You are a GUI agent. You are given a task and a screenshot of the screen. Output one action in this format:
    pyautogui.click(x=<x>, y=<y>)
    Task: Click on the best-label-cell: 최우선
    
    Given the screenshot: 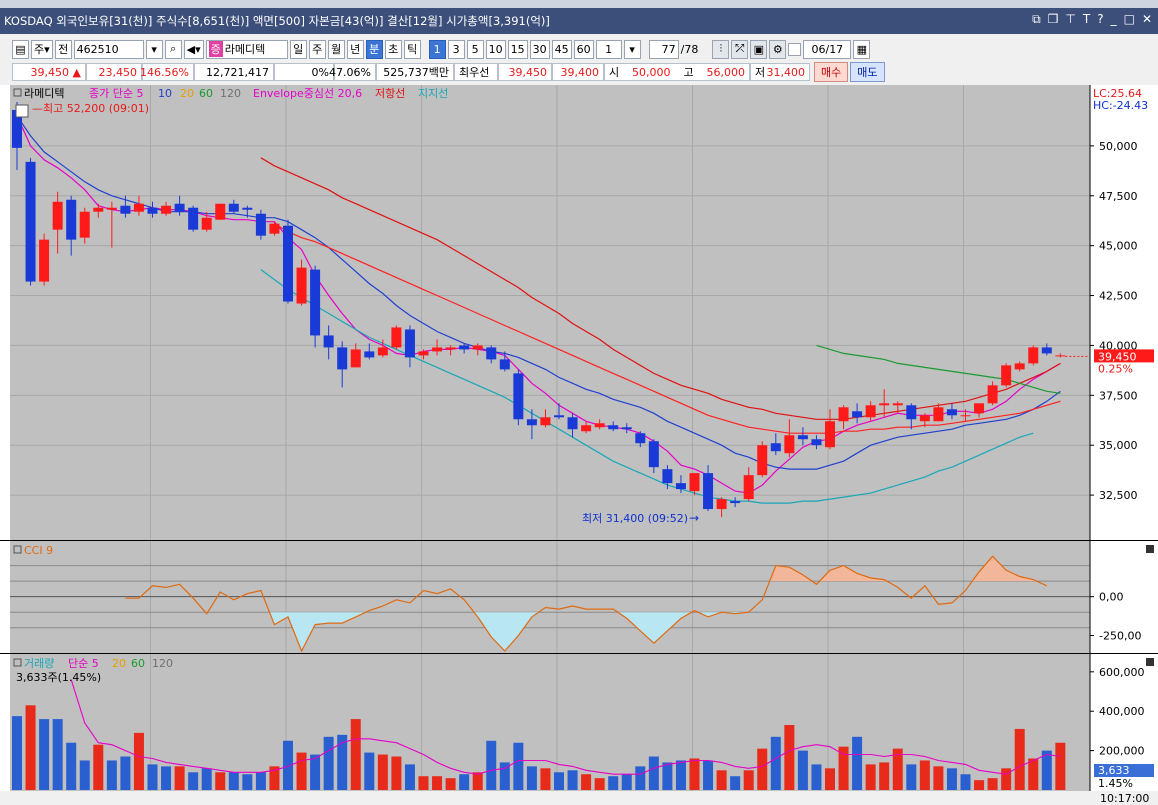 What is the action you would take?
    pyautogui.click(x=476, y=72)
    